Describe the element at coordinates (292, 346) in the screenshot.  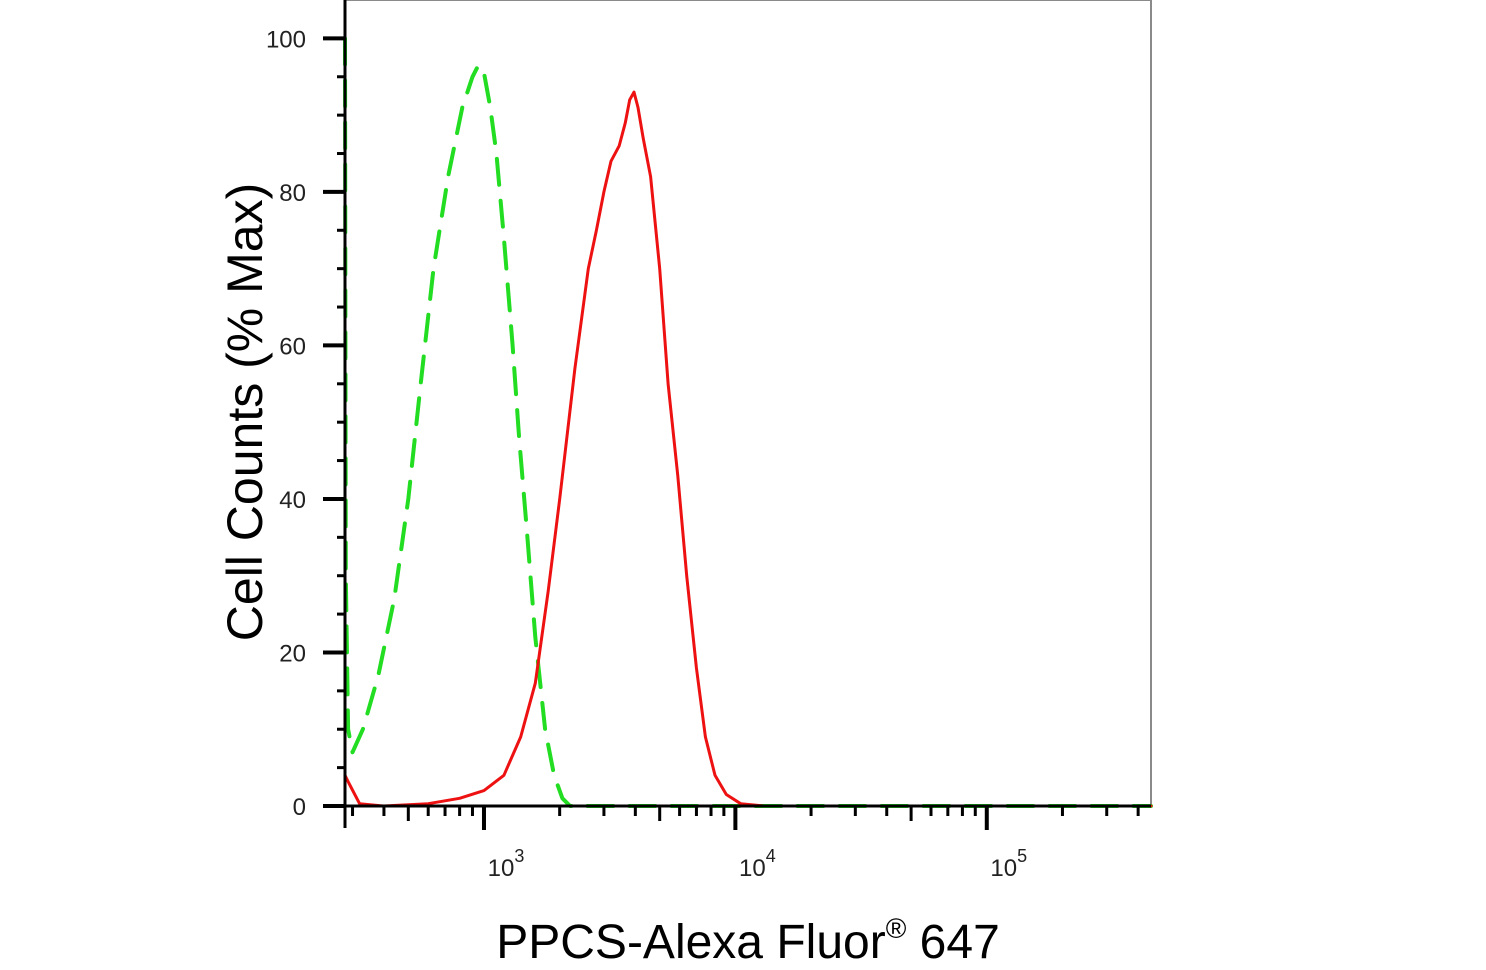
I see `y-tick-label: 60` at that location.